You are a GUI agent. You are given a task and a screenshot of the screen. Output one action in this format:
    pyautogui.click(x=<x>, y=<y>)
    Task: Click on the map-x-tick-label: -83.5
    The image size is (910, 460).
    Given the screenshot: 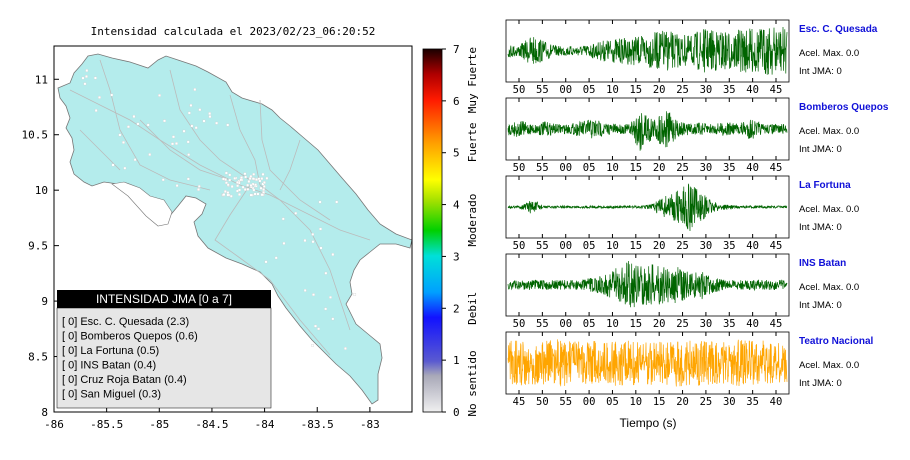 What is the action you would take?
    pyautogui.click(x=317, y=424)
    